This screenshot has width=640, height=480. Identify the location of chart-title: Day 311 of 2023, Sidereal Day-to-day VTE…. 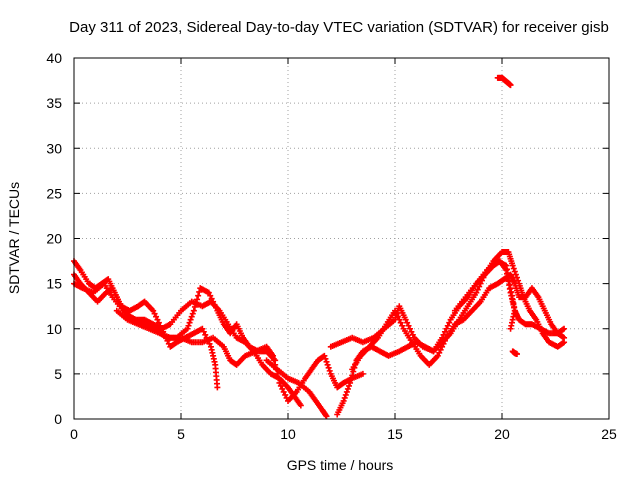
(339, 27).